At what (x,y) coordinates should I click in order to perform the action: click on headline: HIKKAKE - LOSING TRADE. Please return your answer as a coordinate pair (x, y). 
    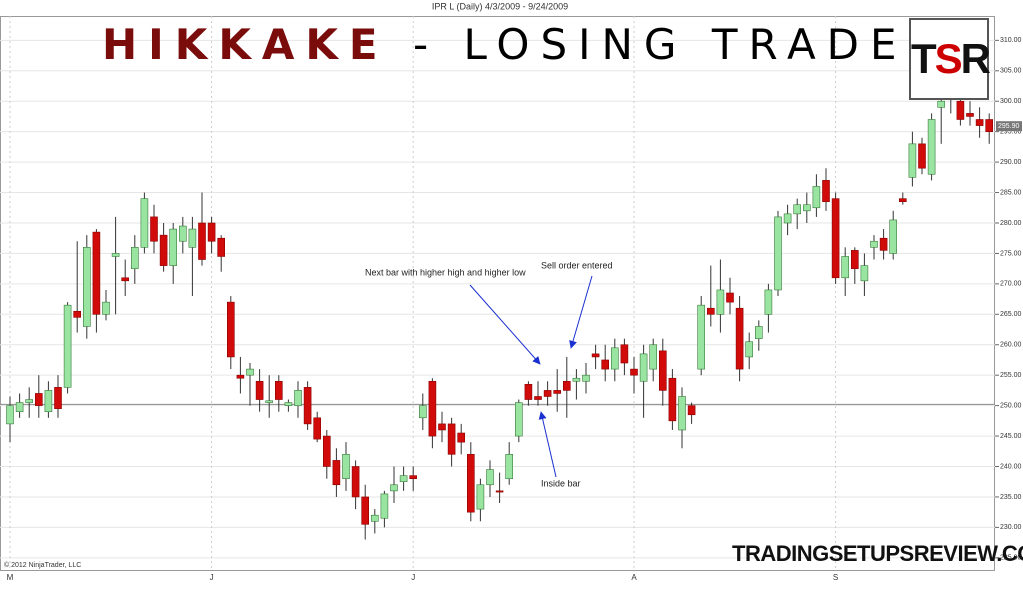
    Looking at the image, I should click on (505, 44).